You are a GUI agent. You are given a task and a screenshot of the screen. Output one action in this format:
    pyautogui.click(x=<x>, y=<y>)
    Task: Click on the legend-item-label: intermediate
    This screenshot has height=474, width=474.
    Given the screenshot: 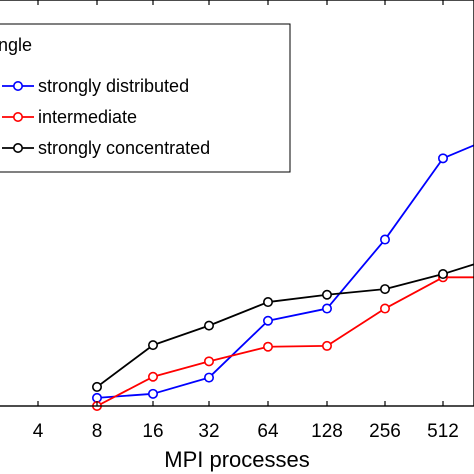 What is the action you would take?
    pyautogui.click(x=87, y=117)
    